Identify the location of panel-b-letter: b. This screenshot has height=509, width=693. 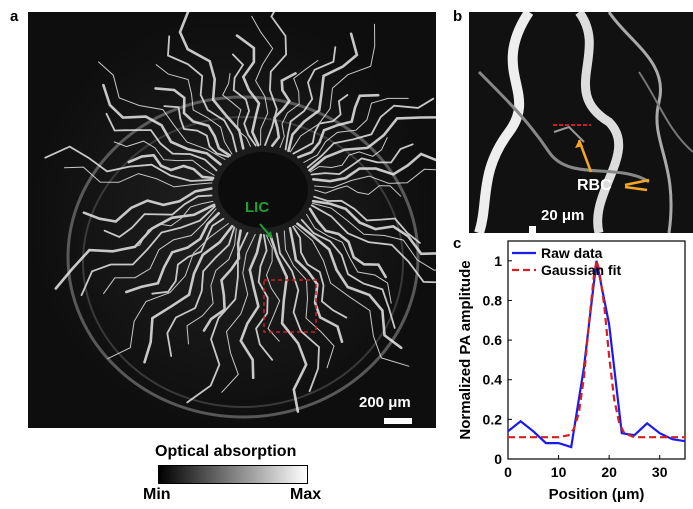
(458, 16).